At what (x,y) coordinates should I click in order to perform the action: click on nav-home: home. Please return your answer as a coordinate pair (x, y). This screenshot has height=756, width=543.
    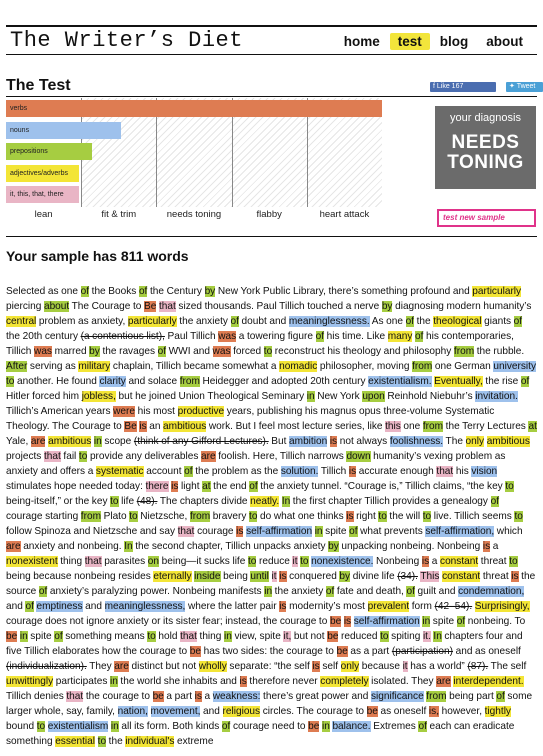
    Looking at the image, I should click on (361, 41).